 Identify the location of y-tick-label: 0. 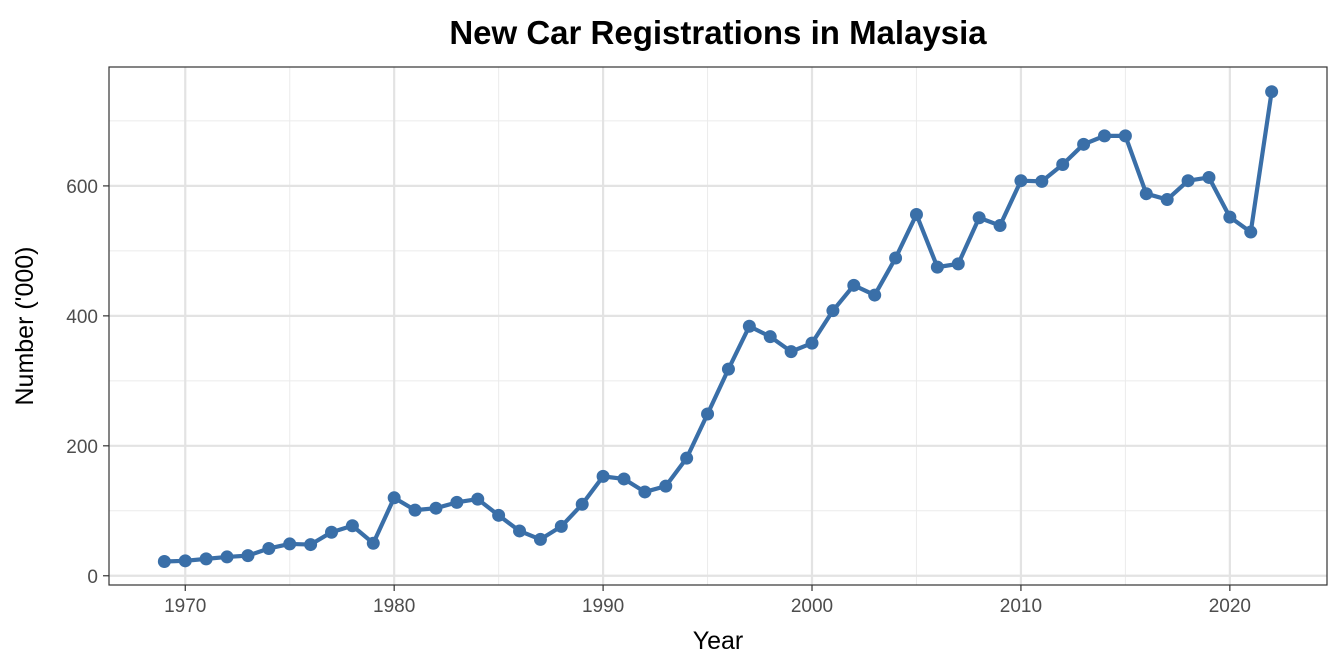
(92, 577).